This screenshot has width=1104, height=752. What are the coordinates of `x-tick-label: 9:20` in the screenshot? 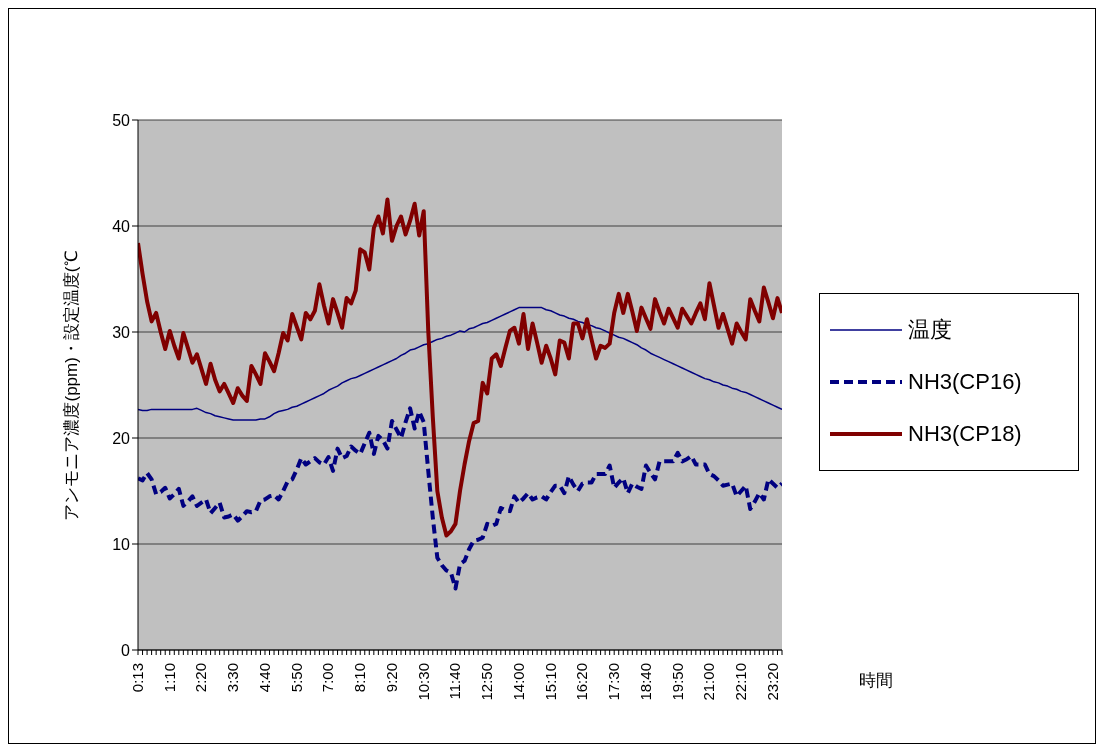 It's located at (391, 678).